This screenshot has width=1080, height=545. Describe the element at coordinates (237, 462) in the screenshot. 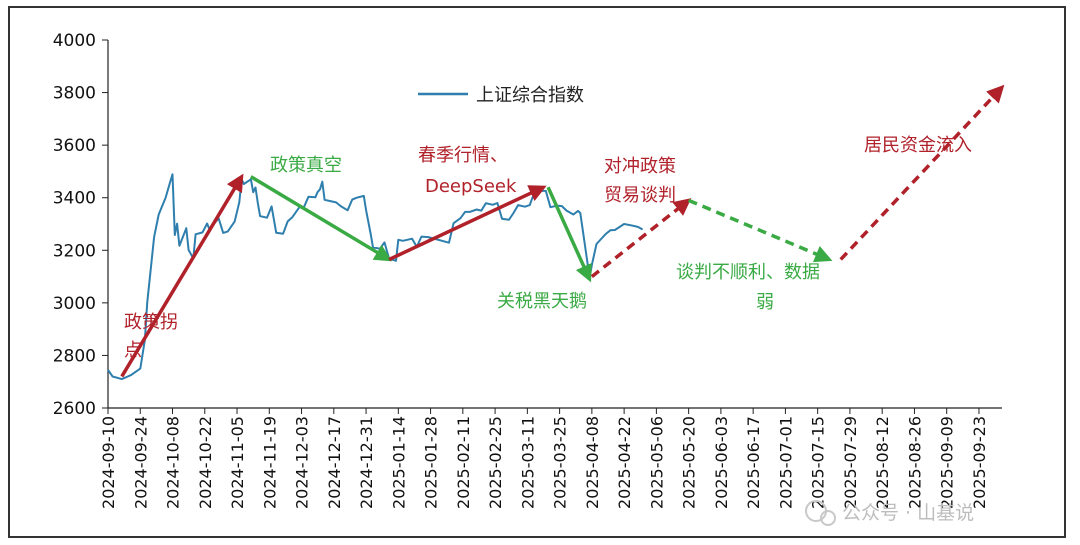

I see `x-tick-label: 2024-11-05` at that location.